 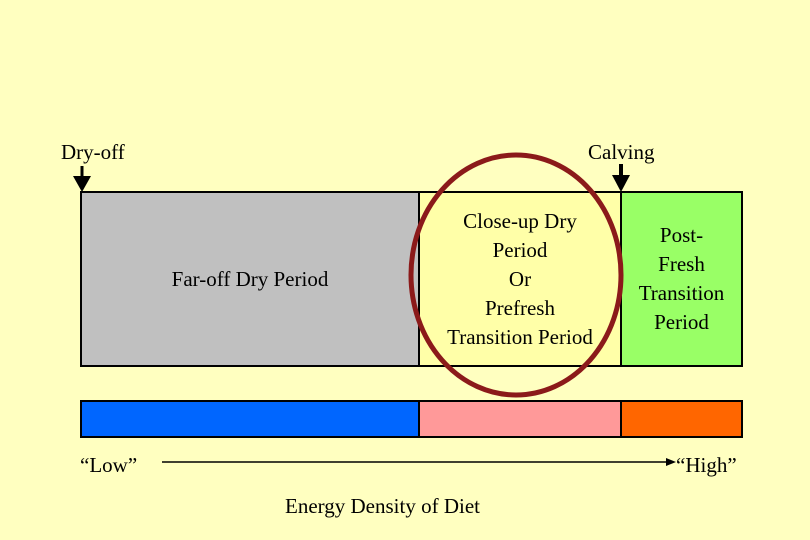 I want to click on far-off-dry-period-label: Far-off Dry Period, so click(x=250, y=278).